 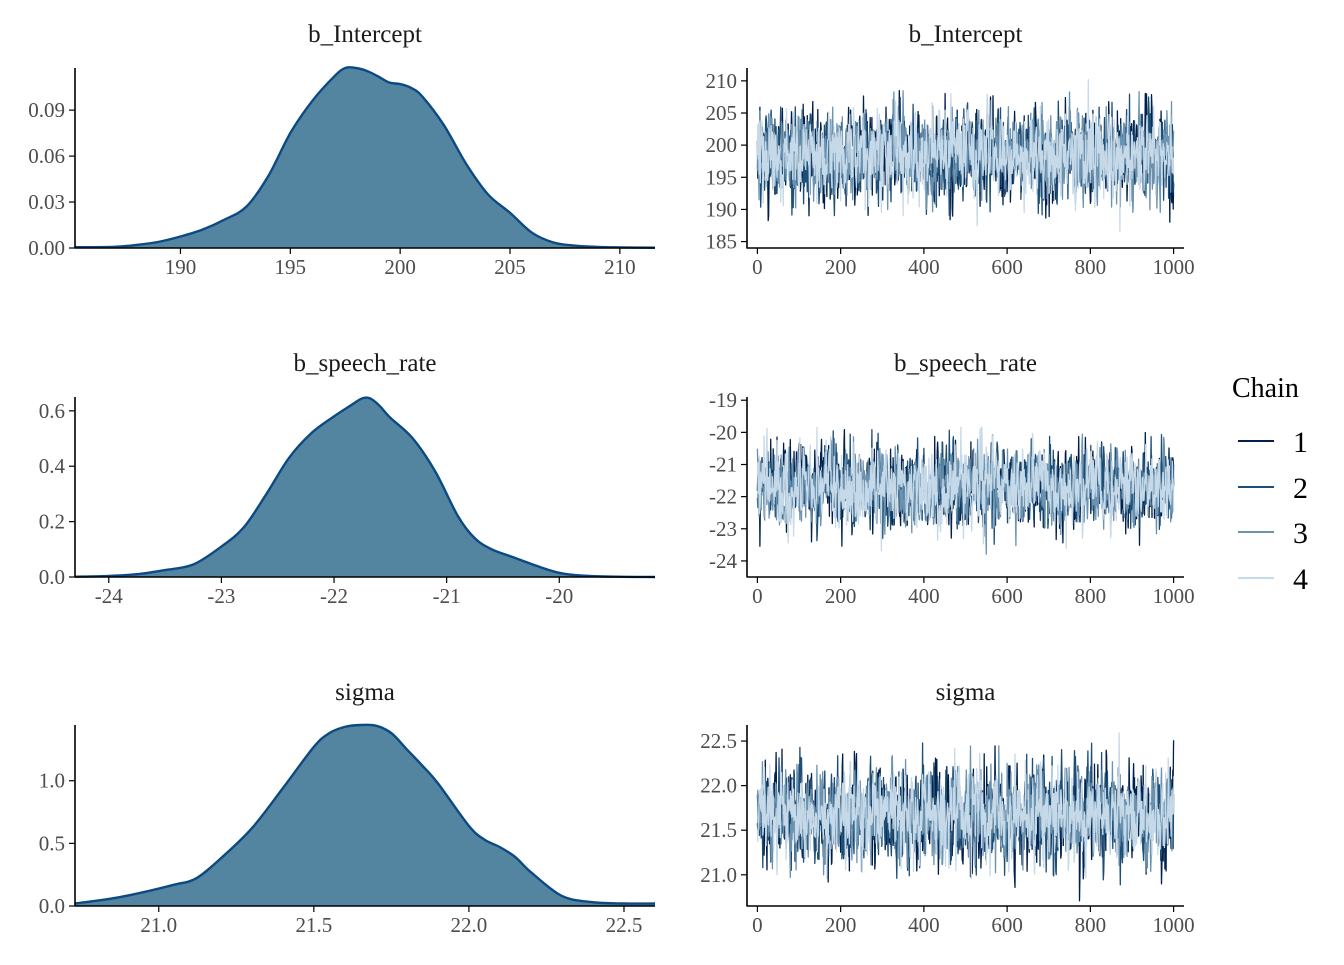 I want to click on y-tick-label: 210, so click(x=722, y=81).